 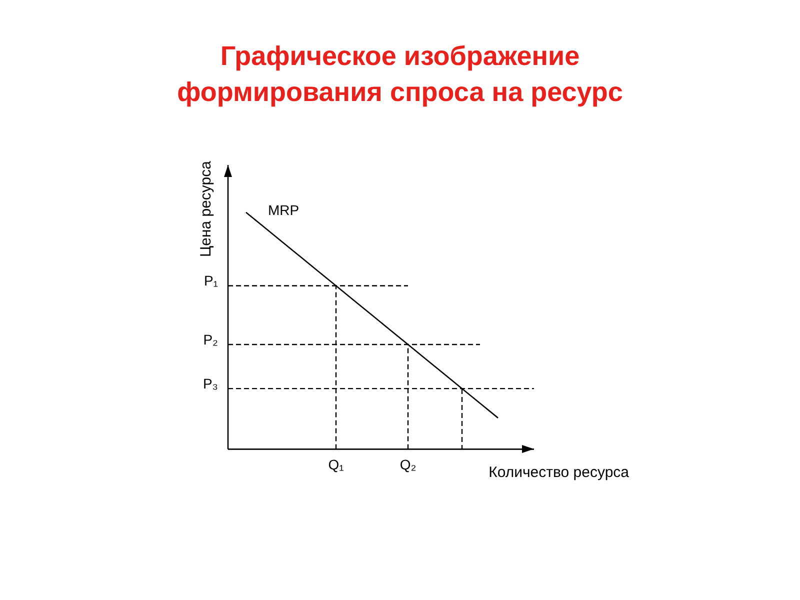 I want to click on y-axis-title: Цена ресурса, so click(x=206, y=208).